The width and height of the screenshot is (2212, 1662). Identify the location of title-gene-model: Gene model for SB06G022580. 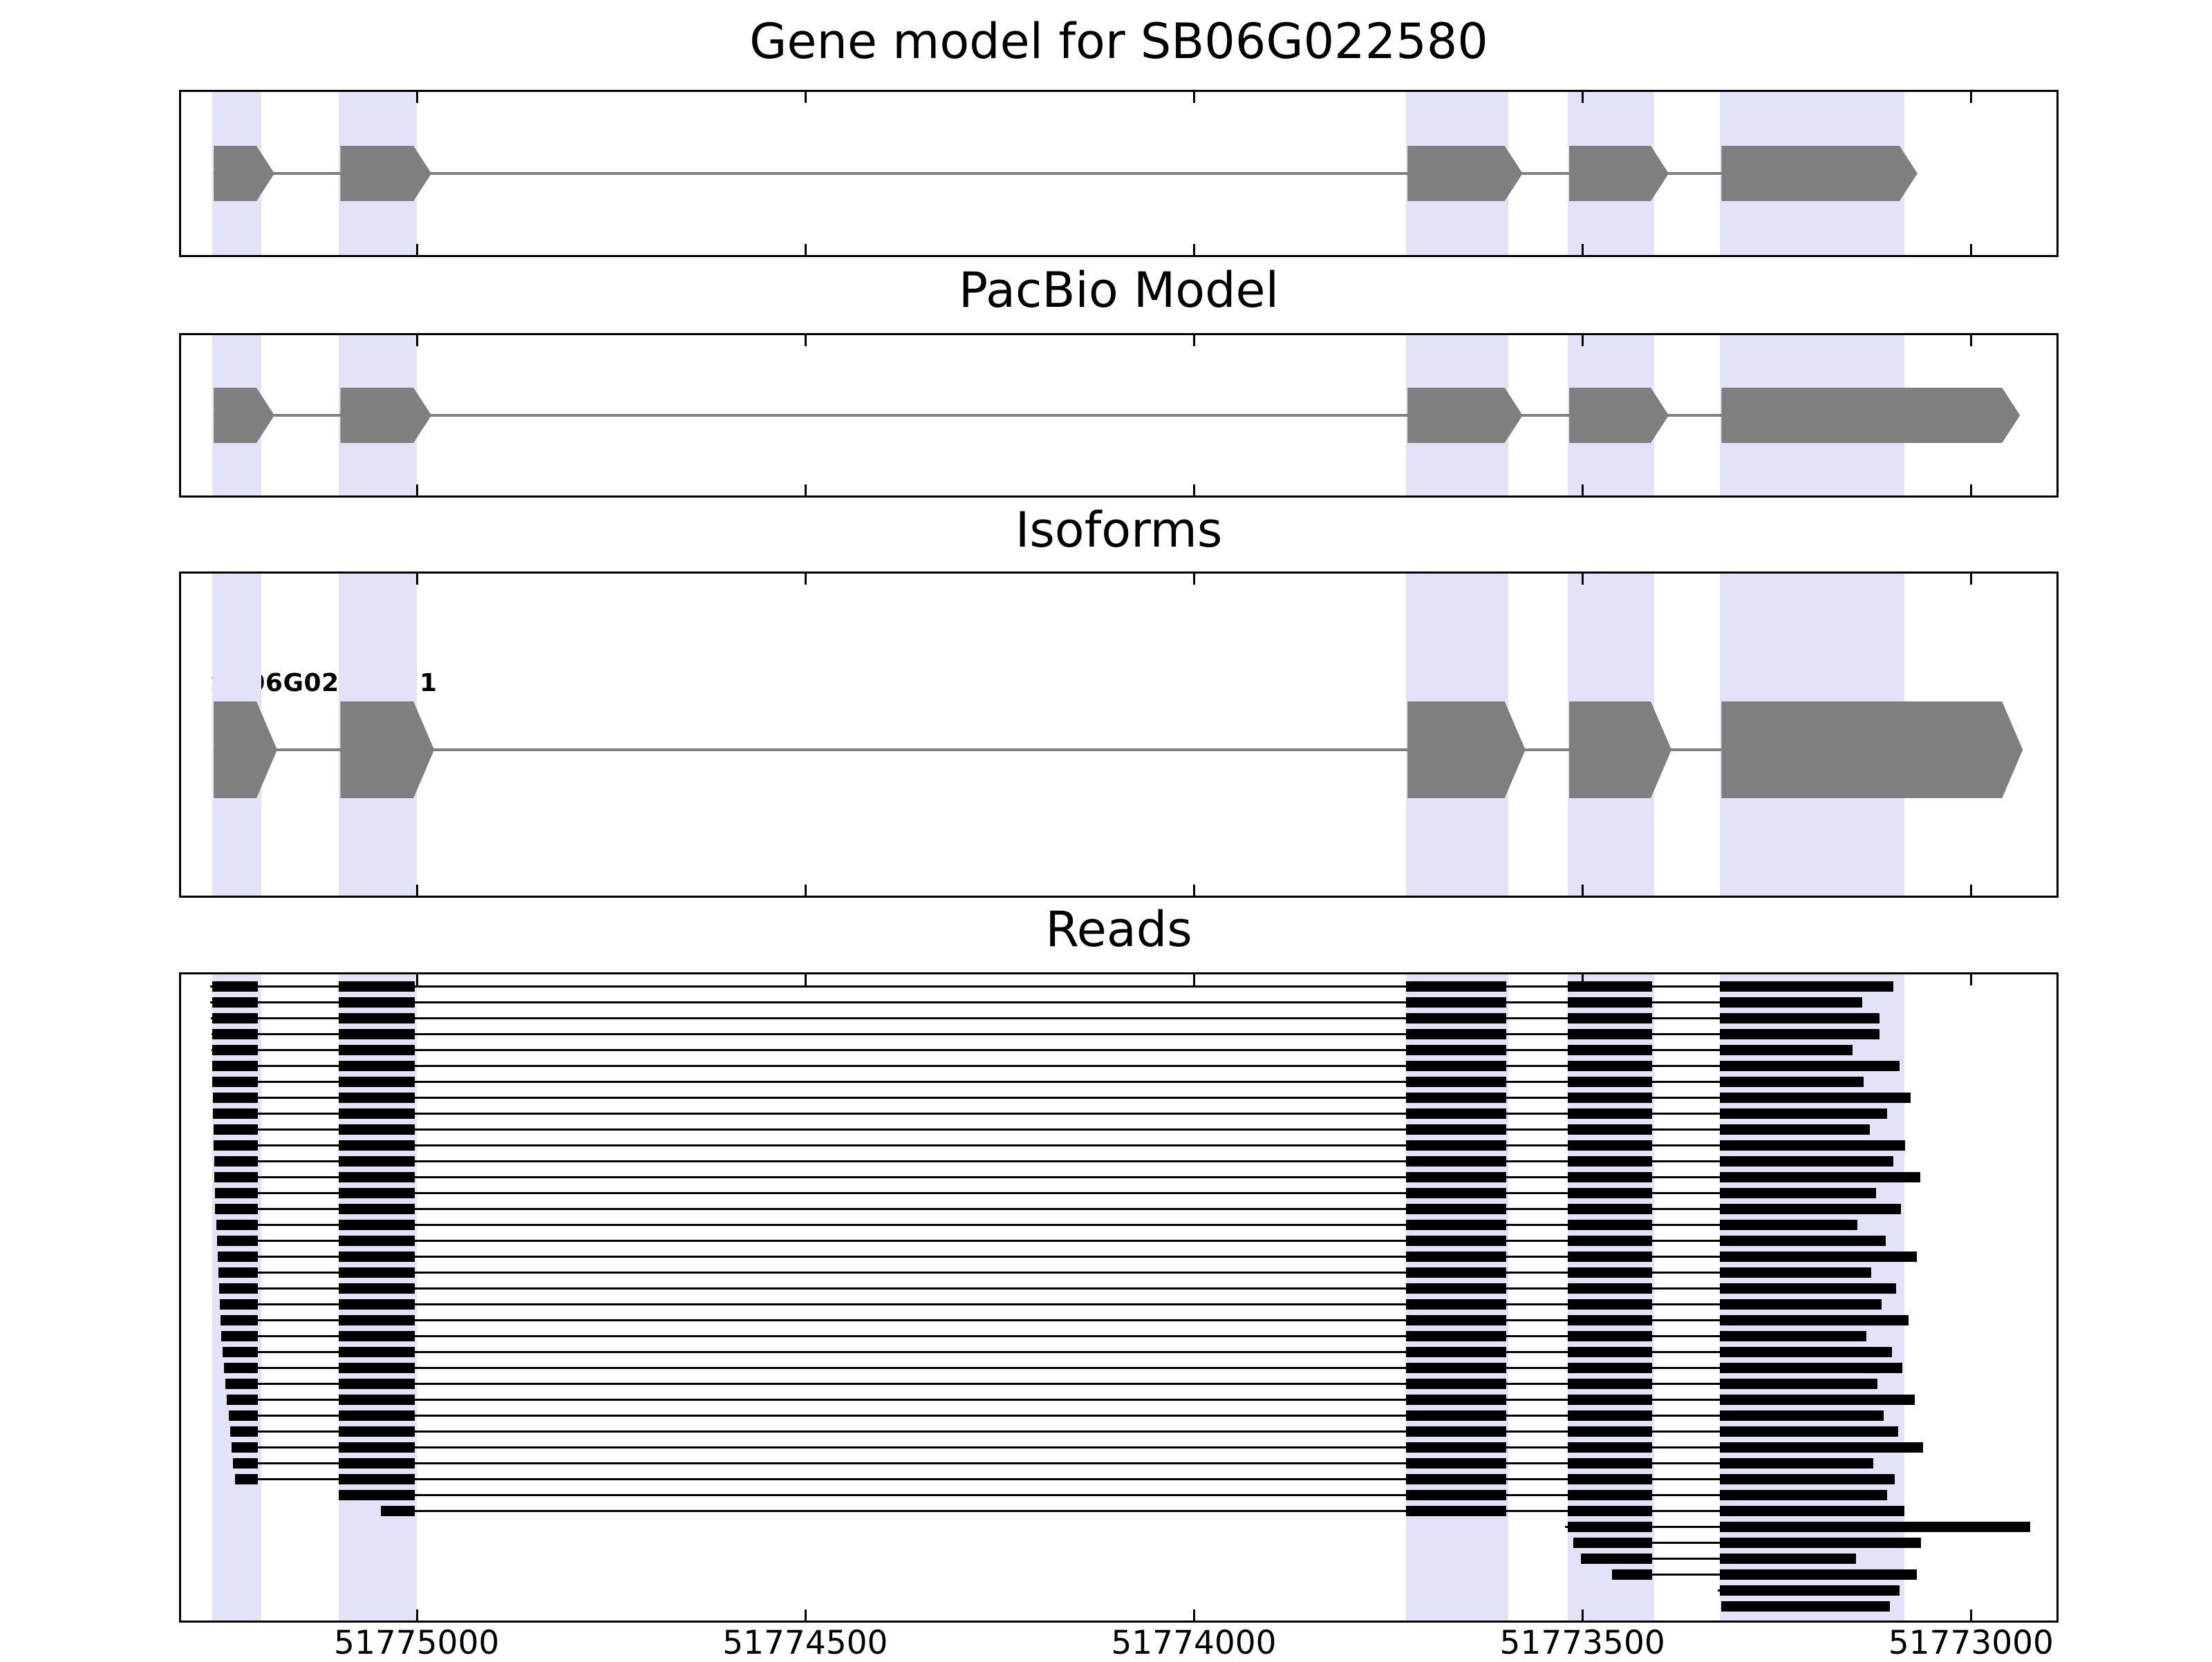
(1118, 42).